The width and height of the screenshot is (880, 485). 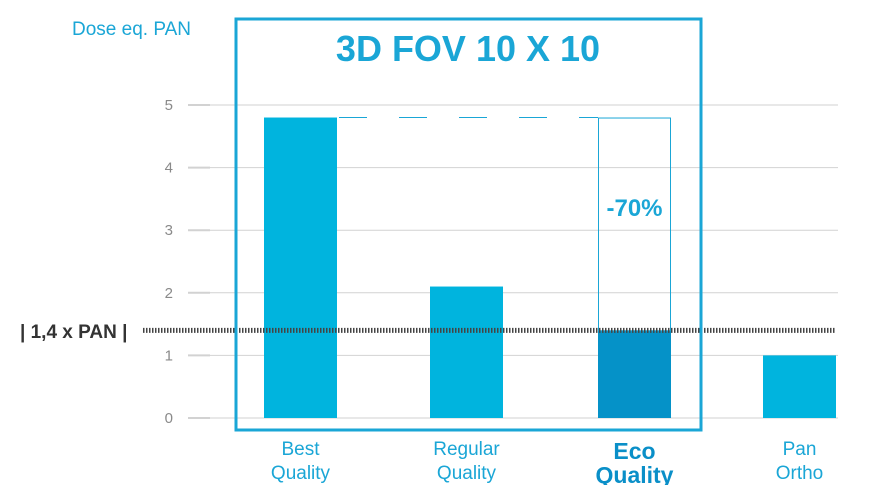 What do you see at coordinates (73, 332) in the screenshot?
I see `reference-label: | 1,4 x PAN |` at bounding box center [73, 332].